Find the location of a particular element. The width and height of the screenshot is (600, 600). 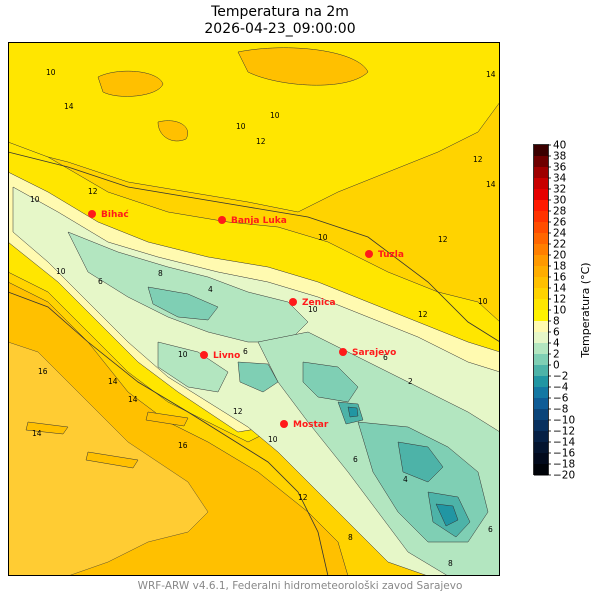

colorbar-tick-label: −14 is located at coordinates (564, 443).